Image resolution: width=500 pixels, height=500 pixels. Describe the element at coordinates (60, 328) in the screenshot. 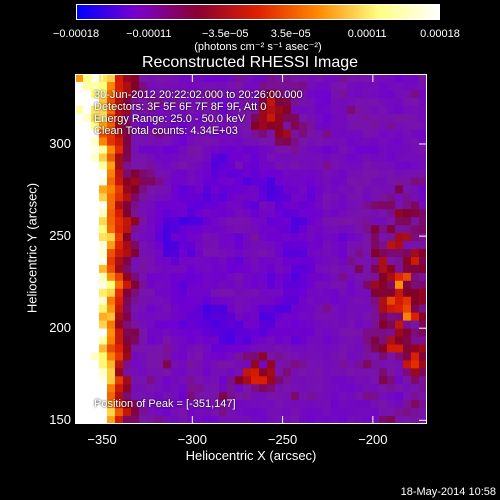

I see `y-tick-label: 200` at that location.